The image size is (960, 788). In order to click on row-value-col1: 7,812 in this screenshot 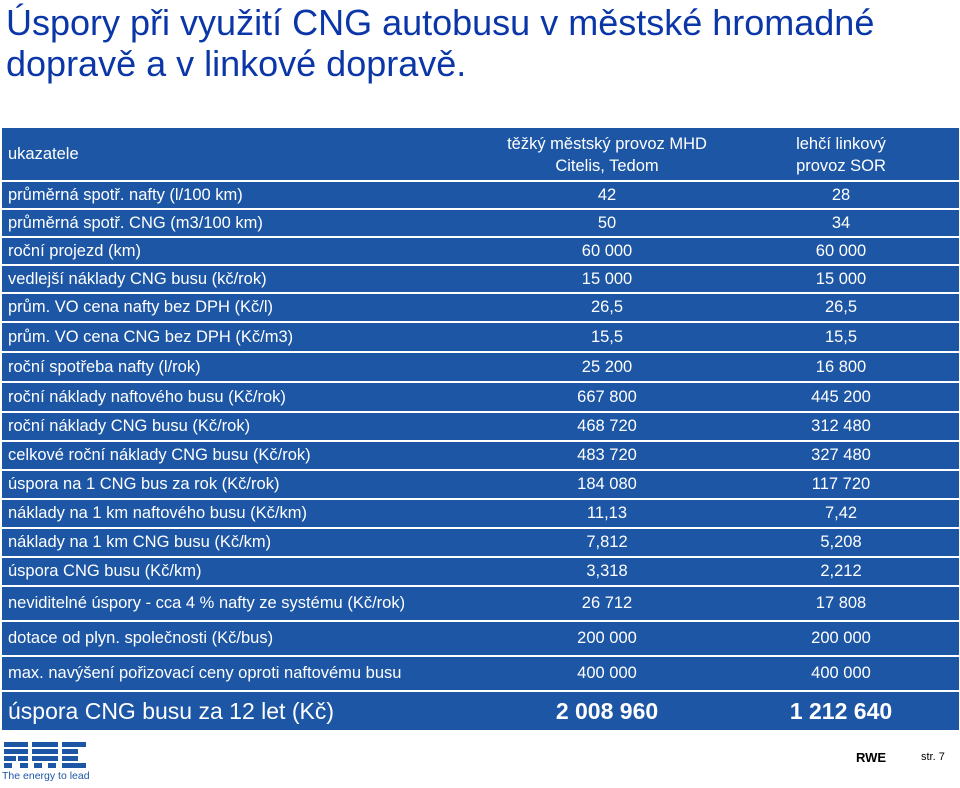, I will do `click(607, 542)`.